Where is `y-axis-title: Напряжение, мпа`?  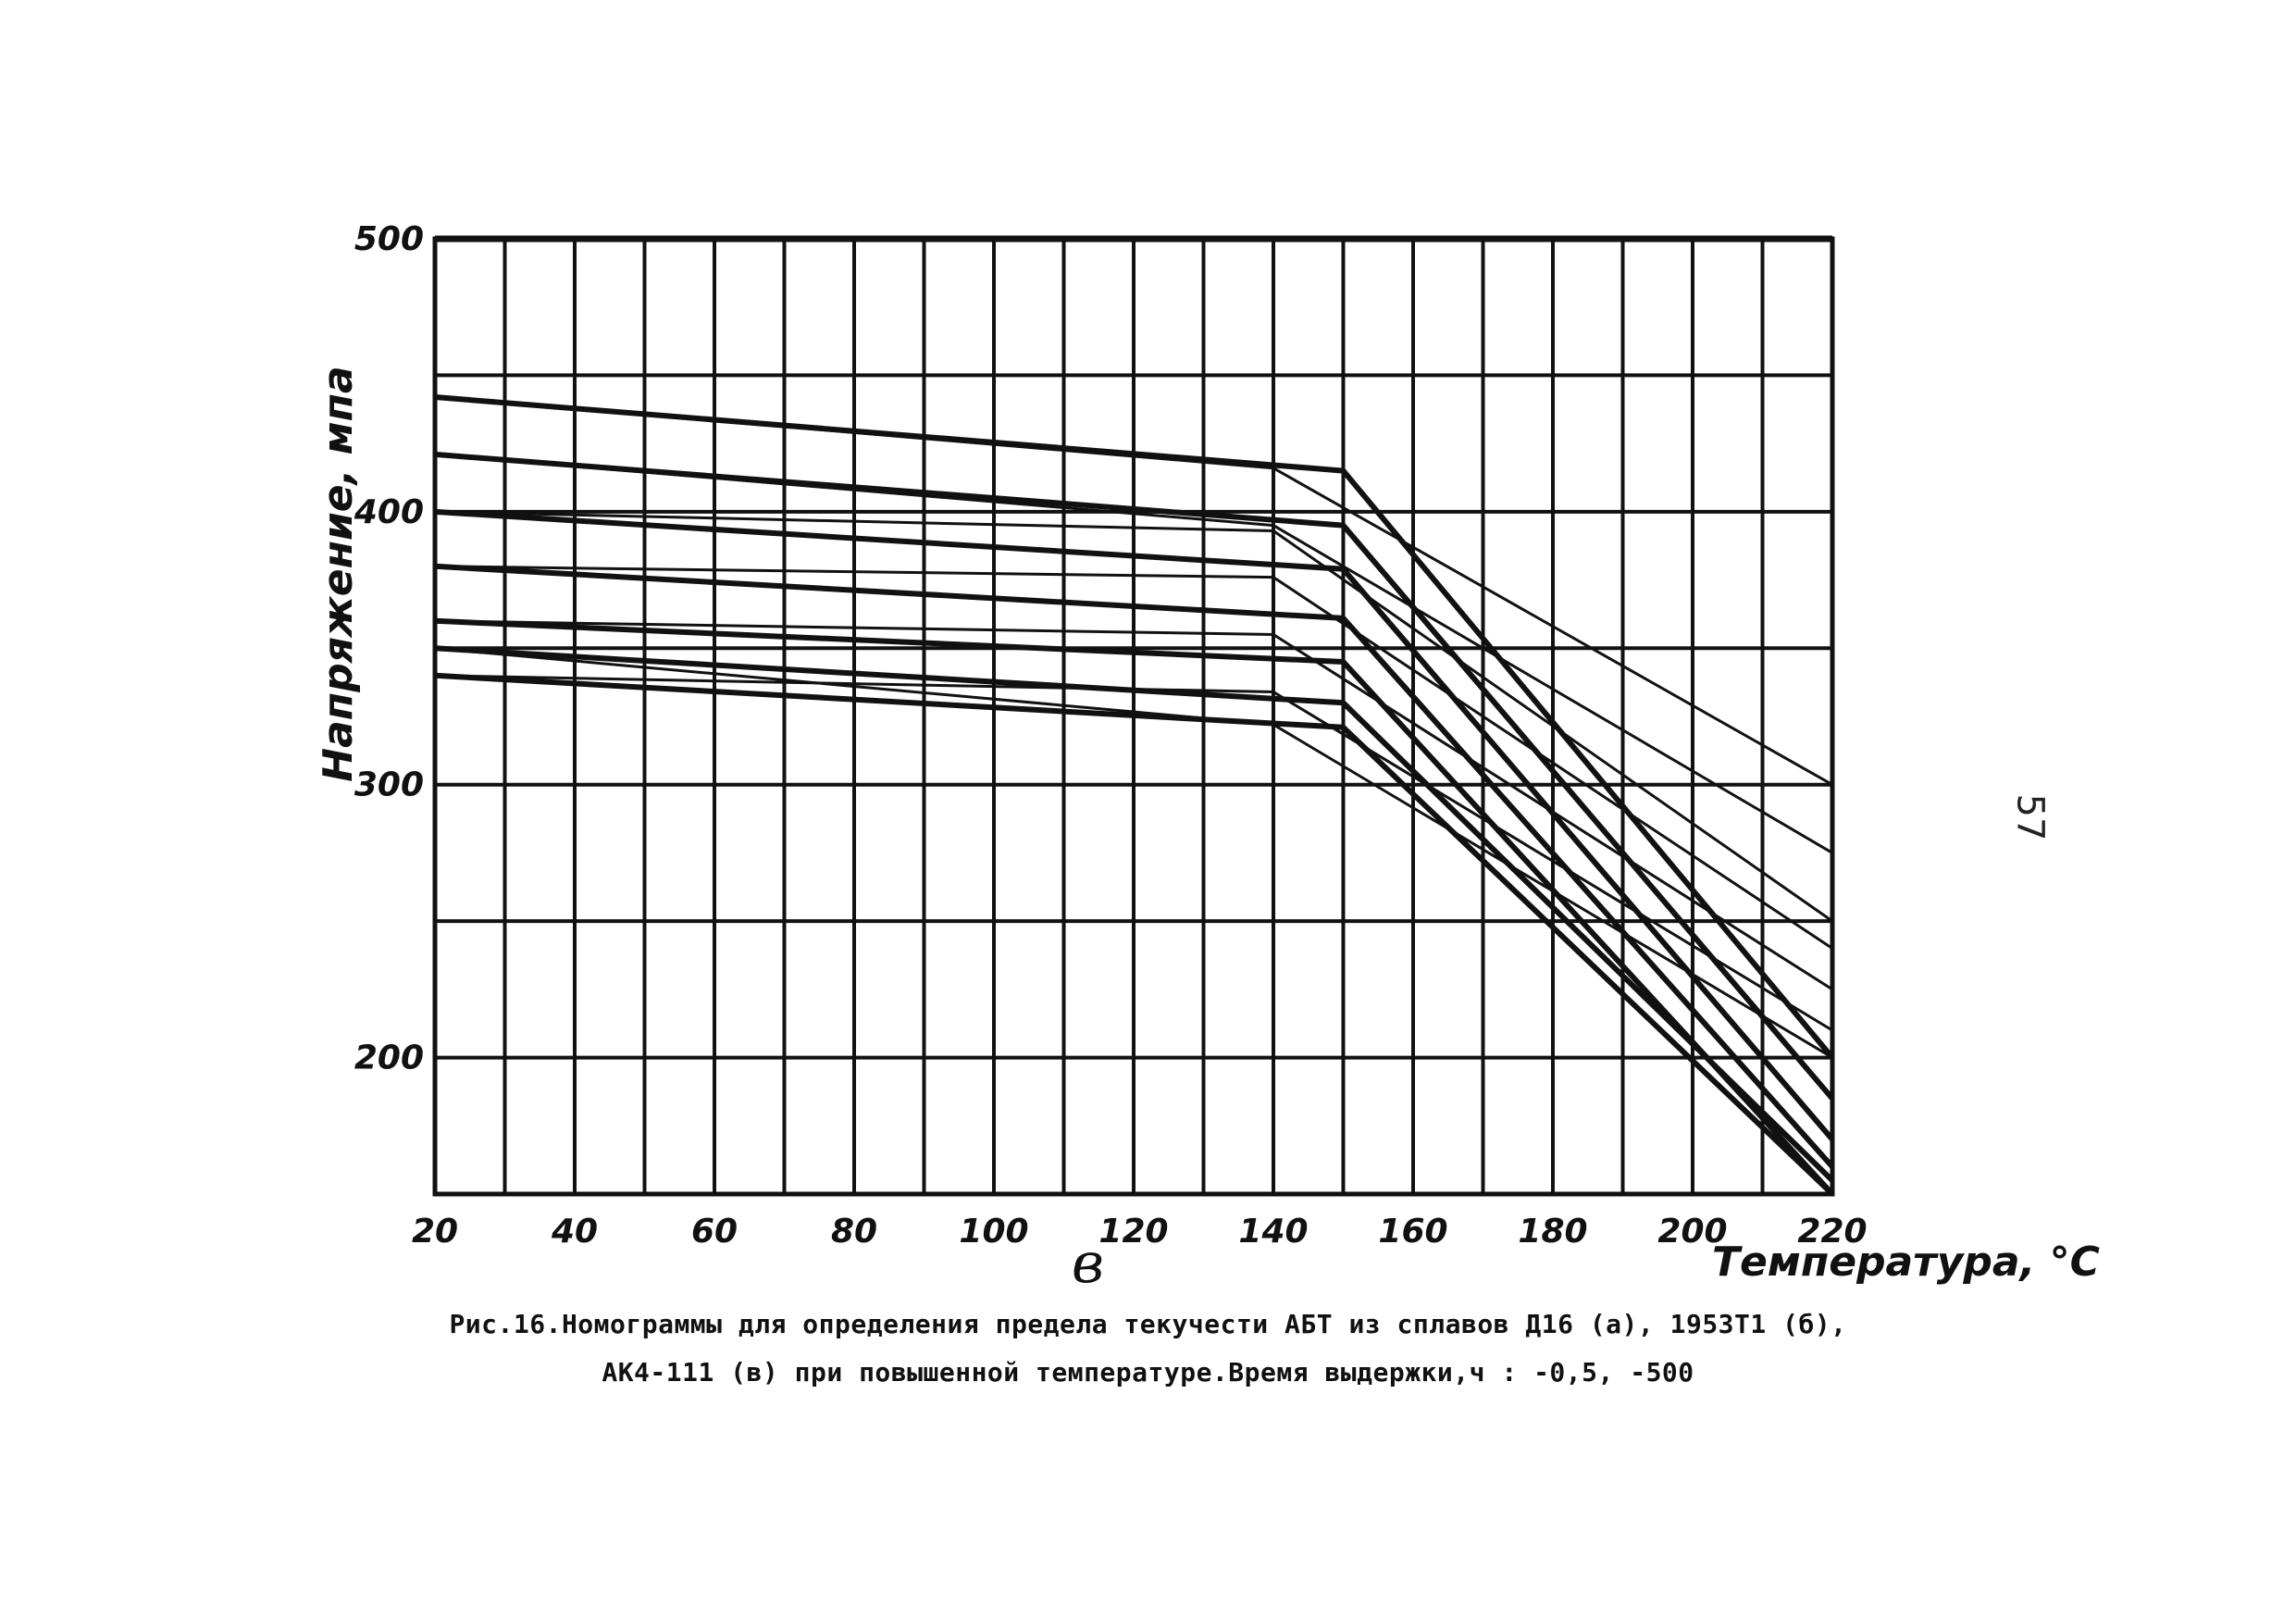
y-axis-title: Напряжение, мпа is located at coordinates (339, 573).